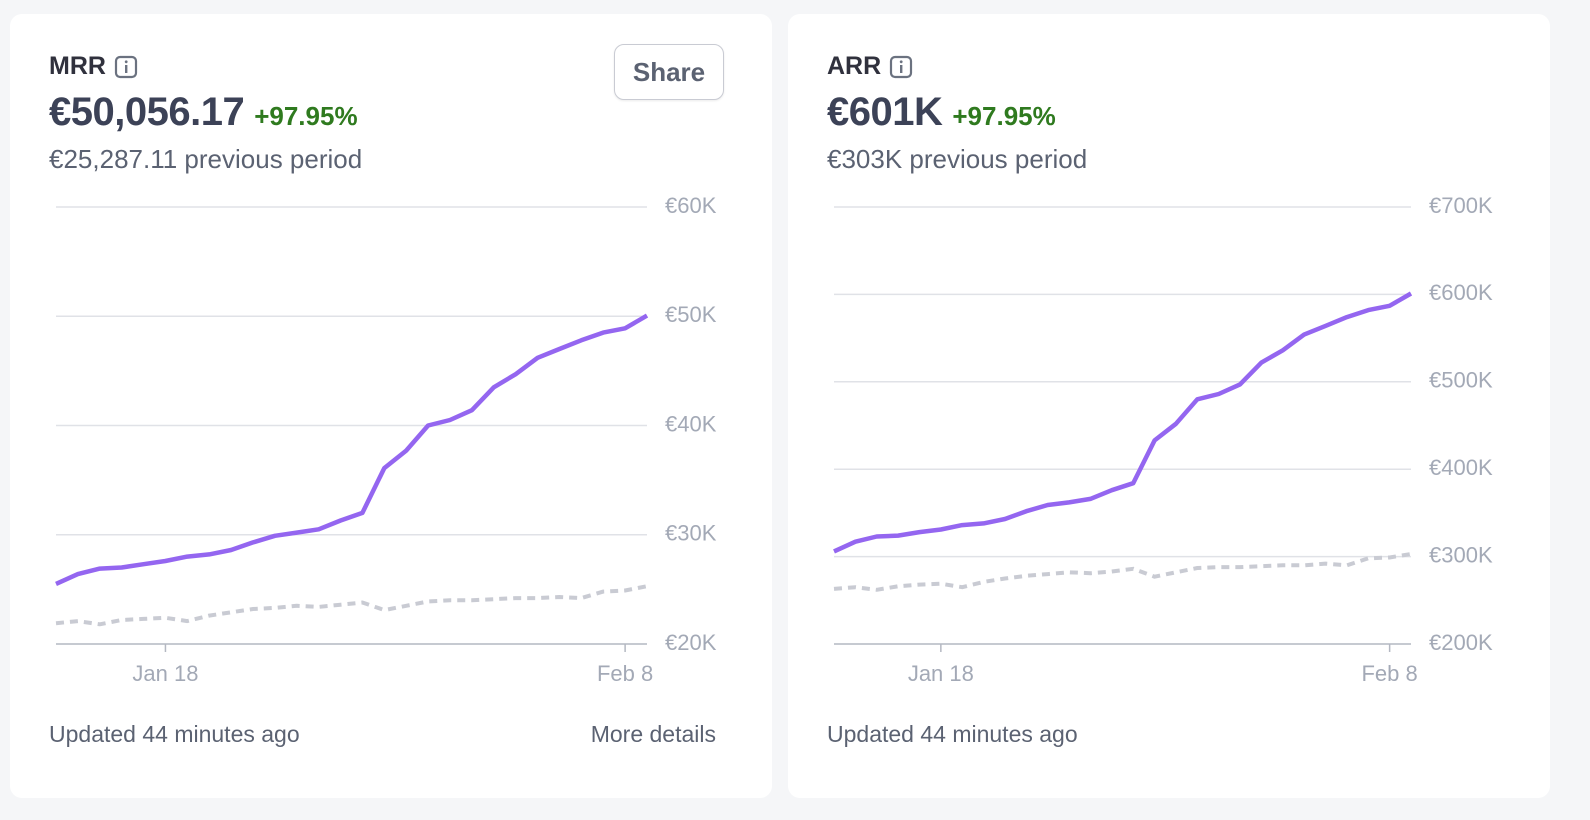 The image size is (1590, 820). What do you see at coordinates (147, 112) in the screenshot?
I see `metric-value: €50,056.17` at bounding box center [147, 112].